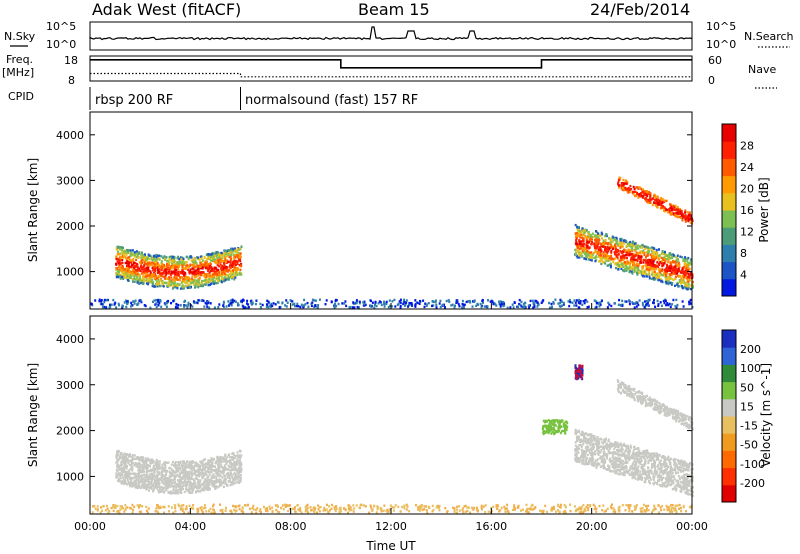 The image size is (800, 554). Describe the element at coordinates (391, 36) in the screenshot. I see `nsky-frame` at that location.